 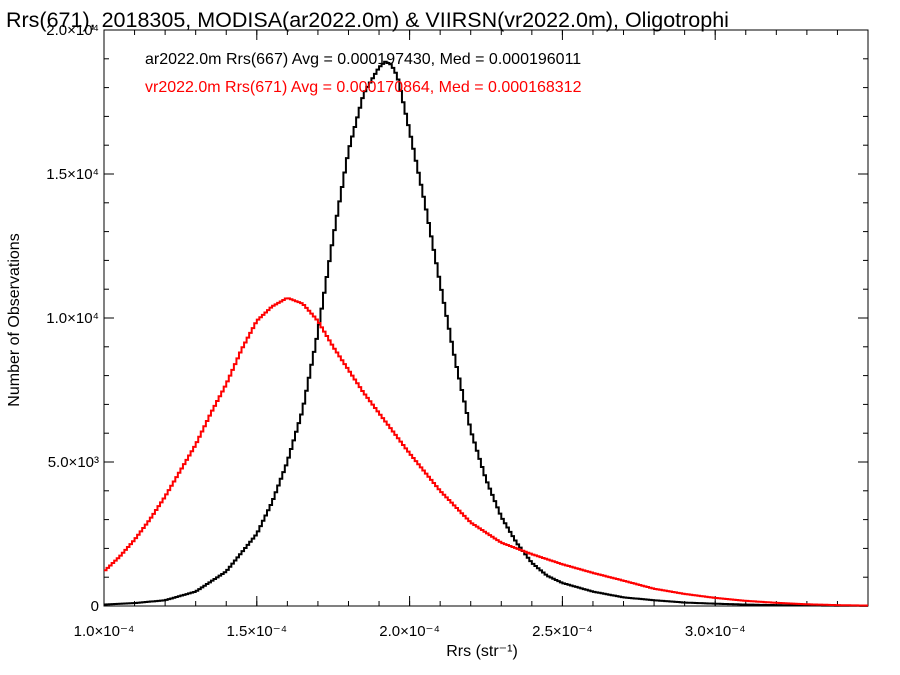 What do you see at coordinates (72, 318) in the screenshot?
I see `y-tick-label: 1.0×10⁴` at bounding box center [72, 318].